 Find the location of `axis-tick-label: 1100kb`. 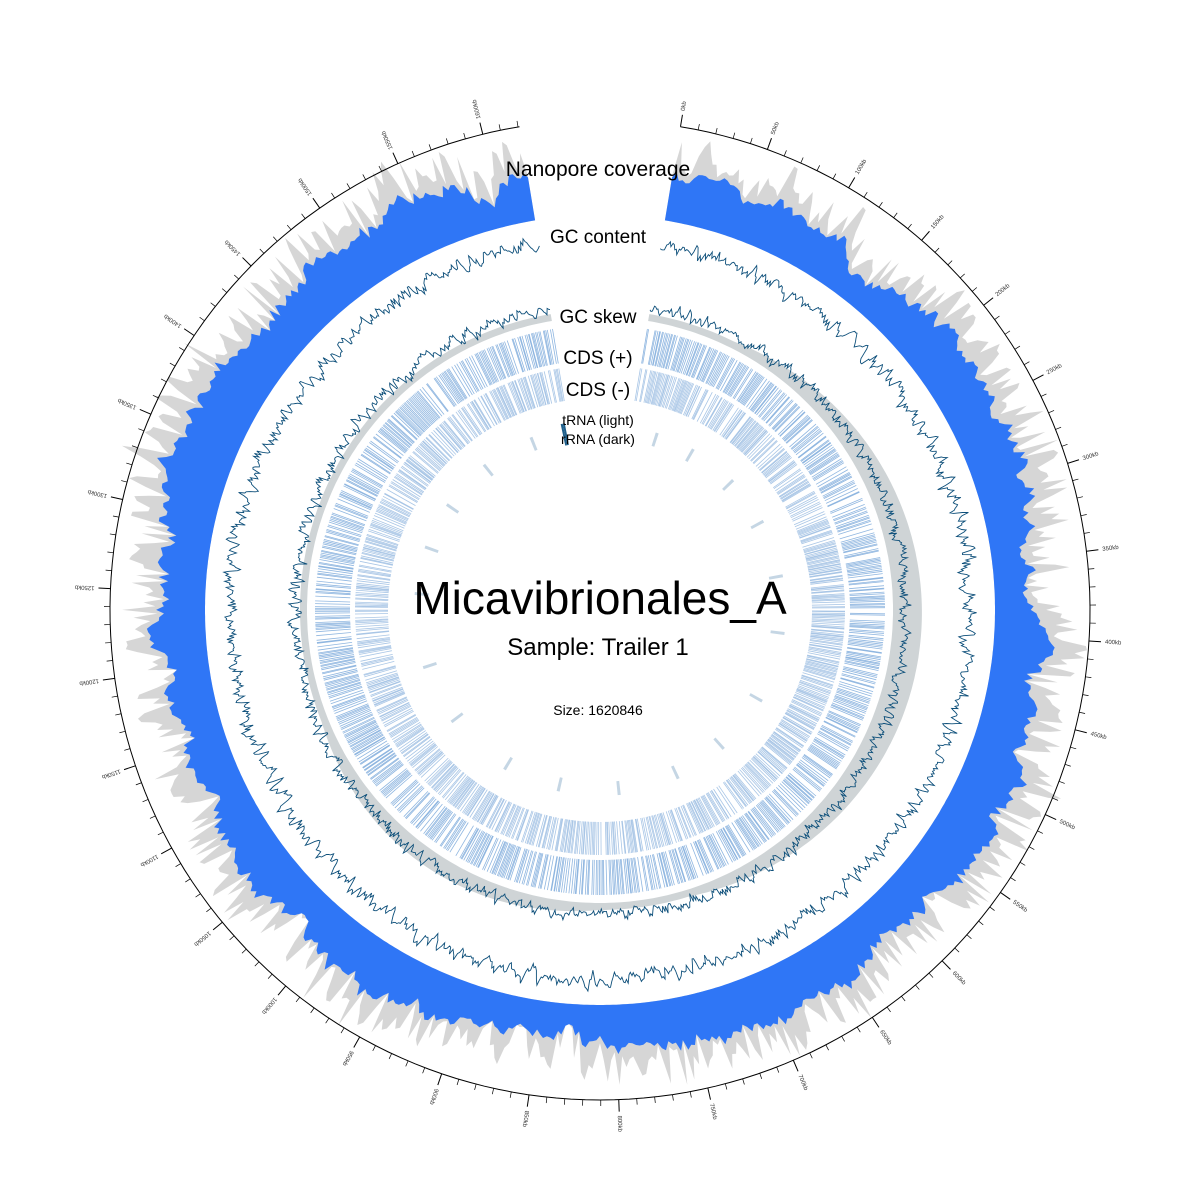

axis-tick-label: 1100kb is located at coordinates (149, 860).